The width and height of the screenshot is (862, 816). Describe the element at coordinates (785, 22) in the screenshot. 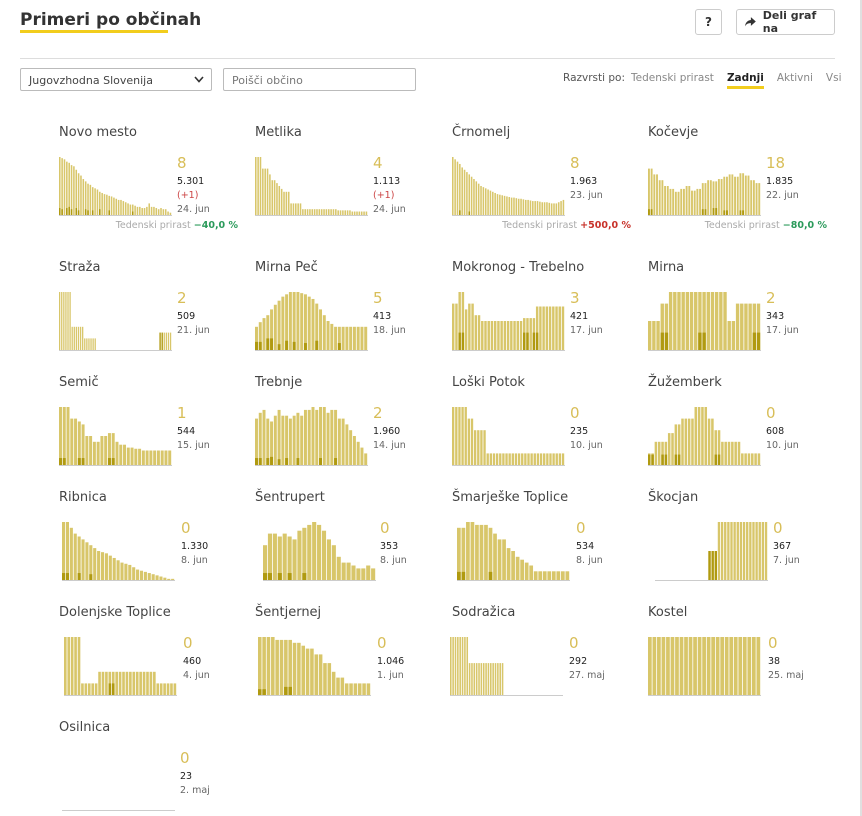

I see `share-button: Deli graf na` at that location.